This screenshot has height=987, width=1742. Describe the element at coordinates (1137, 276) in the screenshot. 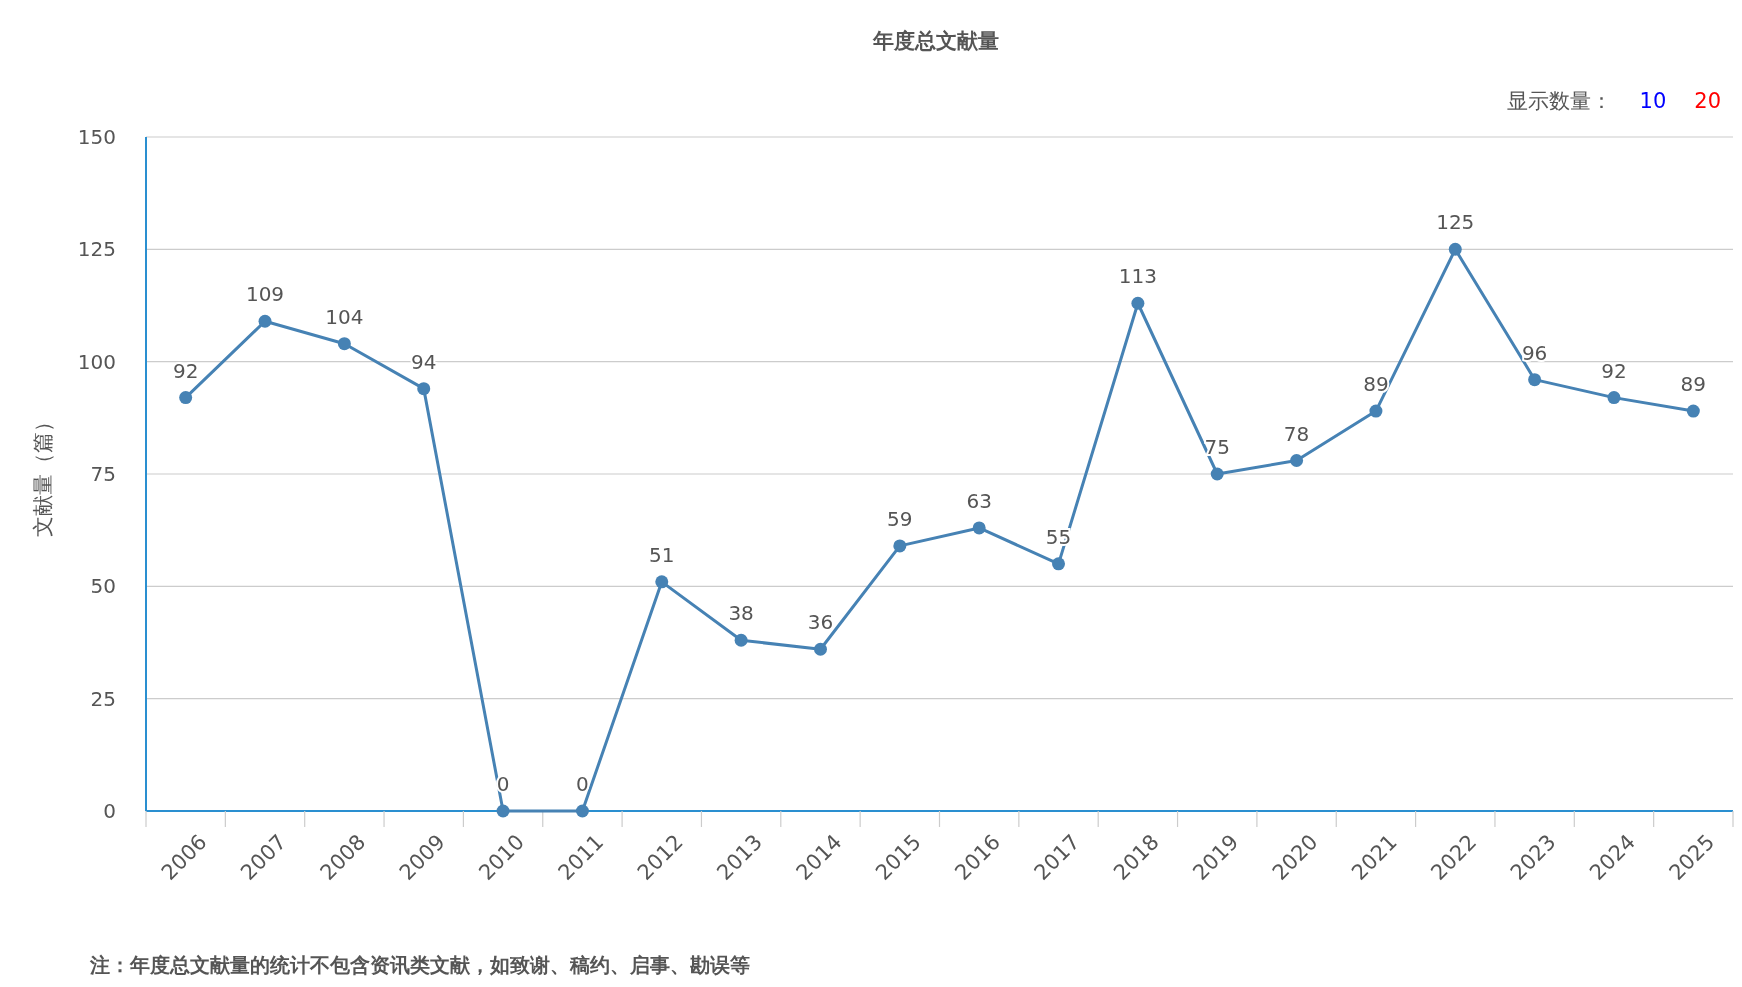

I see `data-label: 113` at that location.